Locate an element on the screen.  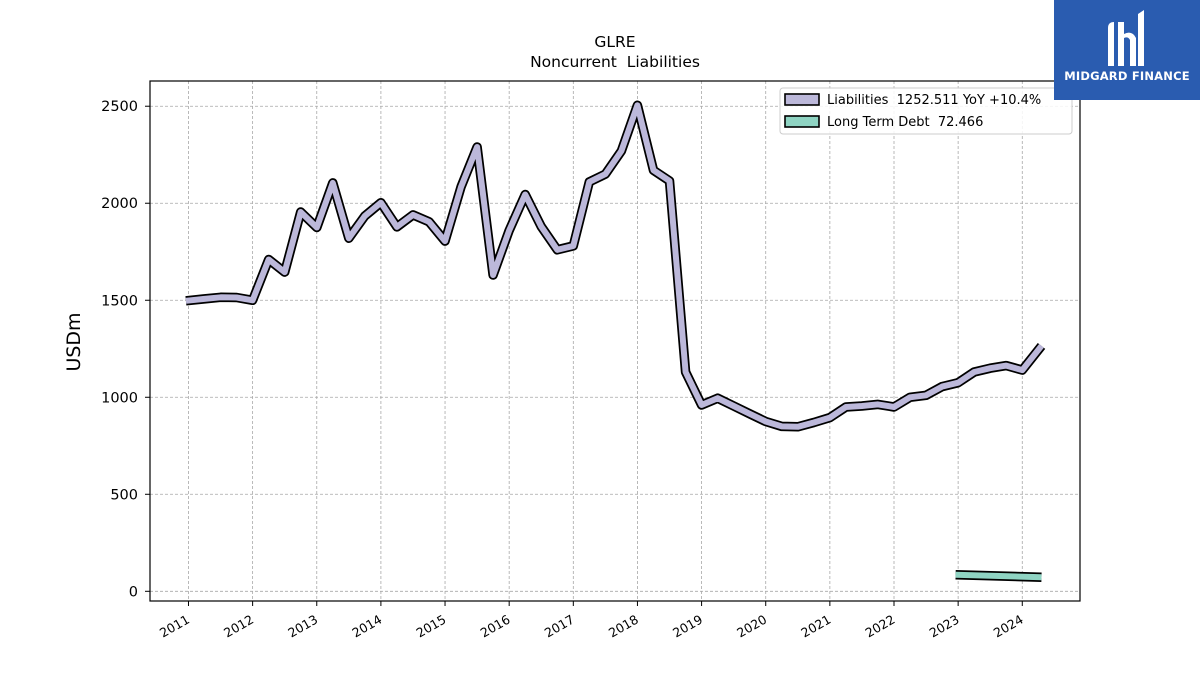
x-tick-label: 2011 is located at coordinates (174, 626).